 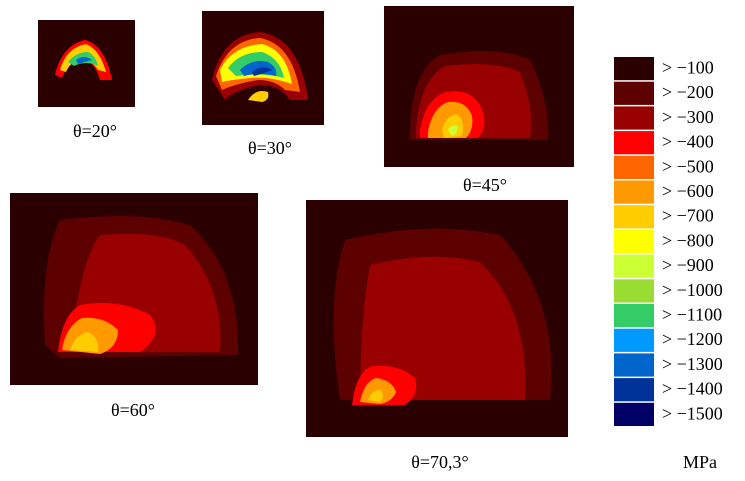 I want to click on panel-label: θ=30°, so click(x=270, y=148).